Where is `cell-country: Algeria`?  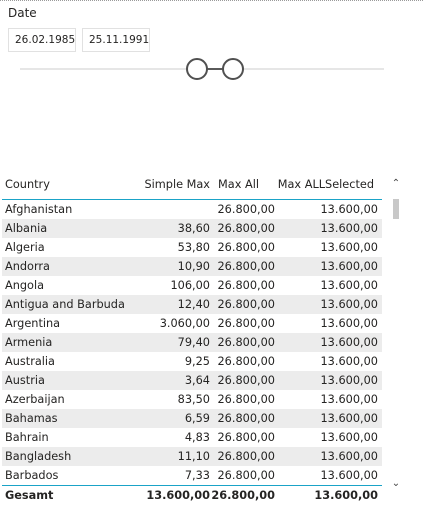
cell-country: Algeria is located at coordinates (25, 247).